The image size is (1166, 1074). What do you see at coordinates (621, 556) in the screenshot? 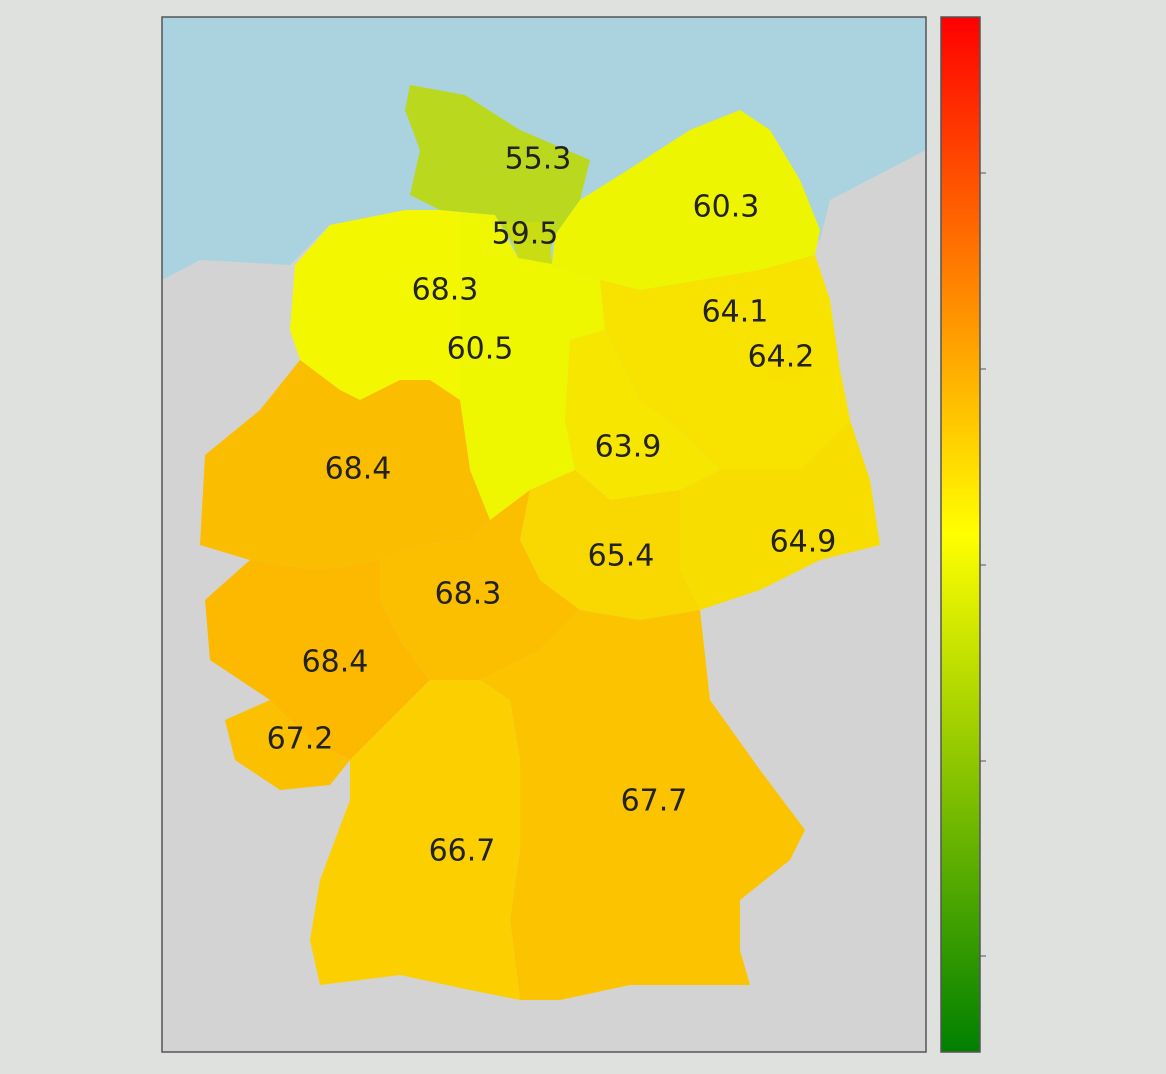
I see `region-label: 65.4` at bounding box center [621, 556].